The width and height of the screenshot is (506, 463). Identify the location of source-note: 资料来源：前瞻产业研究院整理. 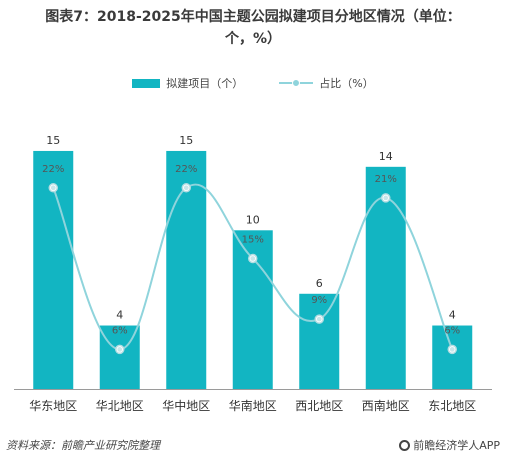
(83, 445).